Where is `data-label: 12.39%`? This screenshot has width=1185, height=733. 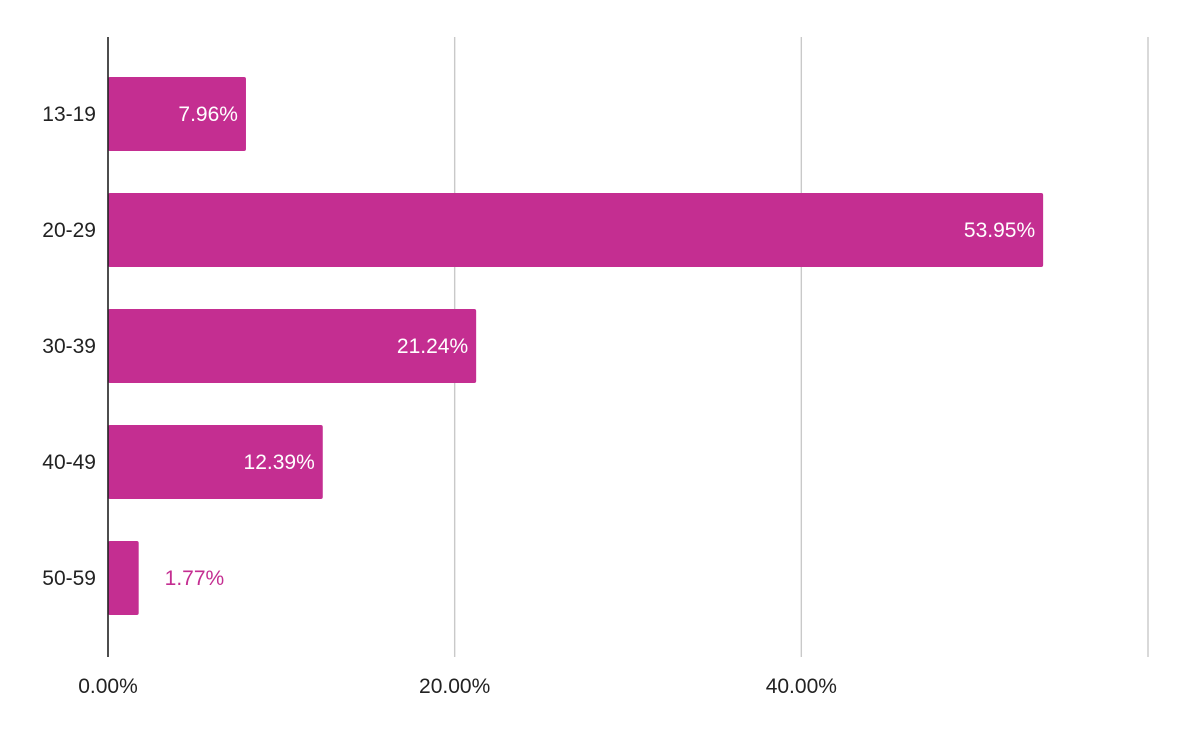
data-label: 12.39% is located at coordinates (279, 462).